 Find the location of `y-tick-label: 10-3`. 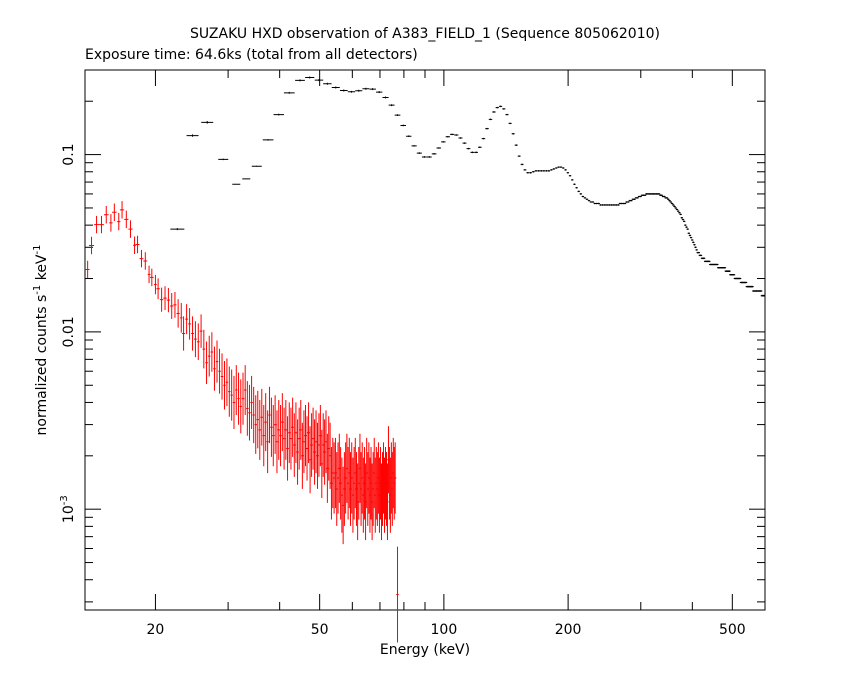

y-tick-label: 10-3 is located at coordinates (68, 509).